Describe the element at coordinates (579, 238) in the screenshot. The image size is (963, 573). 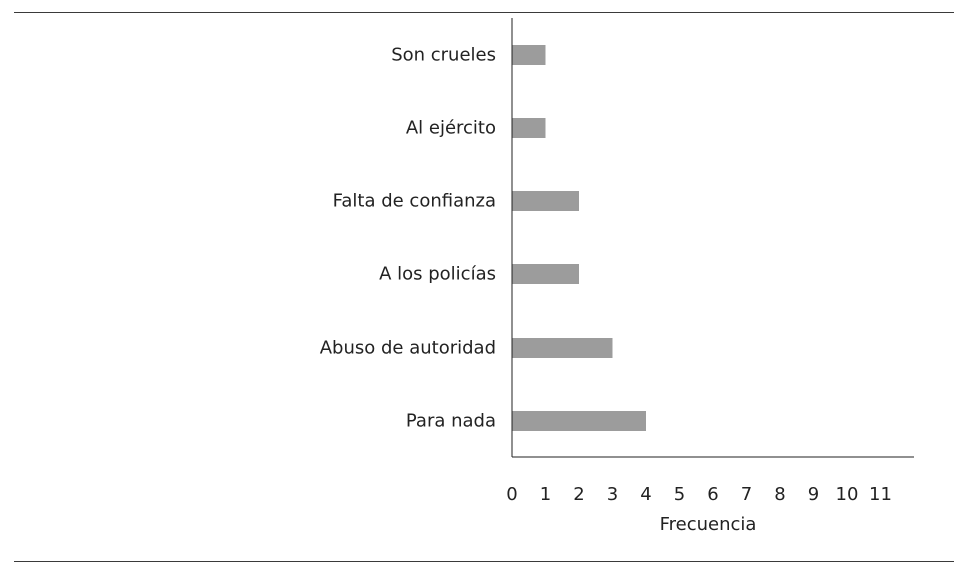
I see `bars-group` at that location.